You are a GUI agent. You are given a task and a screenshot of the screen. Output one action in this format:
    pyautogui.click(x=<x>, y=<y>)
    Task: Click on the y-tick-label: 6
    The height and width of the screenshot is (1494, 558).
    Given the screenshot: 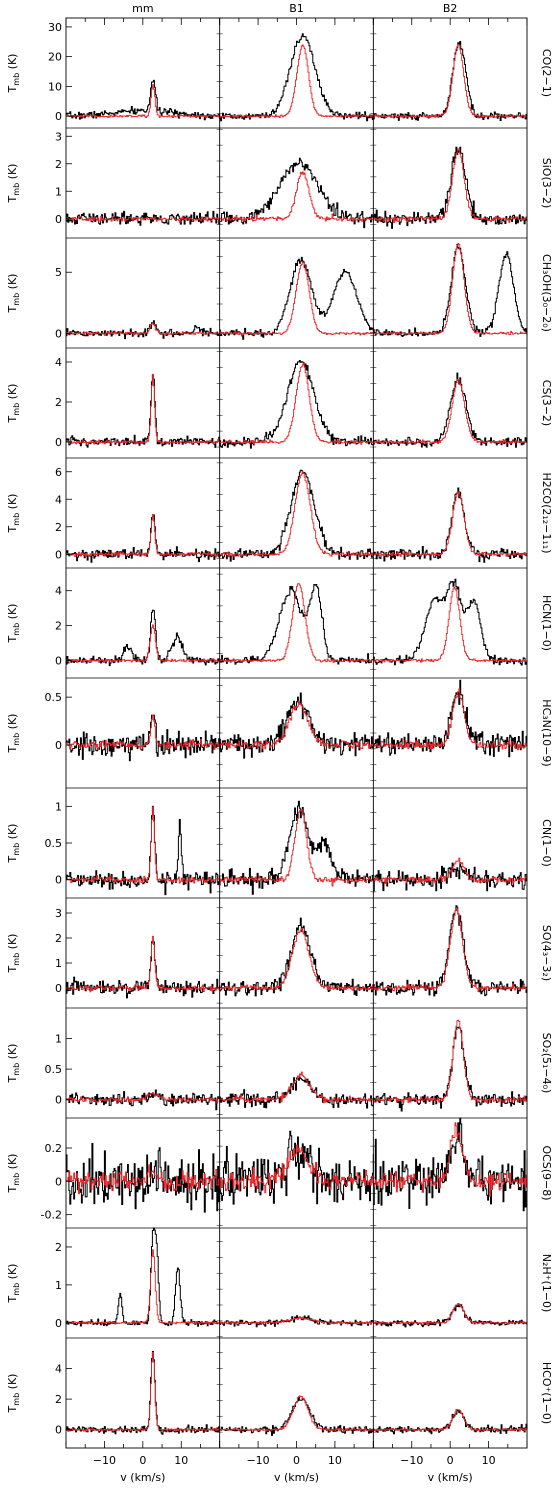 What is the action you would take?
    pyautogui.click(x=58, y=472)
    